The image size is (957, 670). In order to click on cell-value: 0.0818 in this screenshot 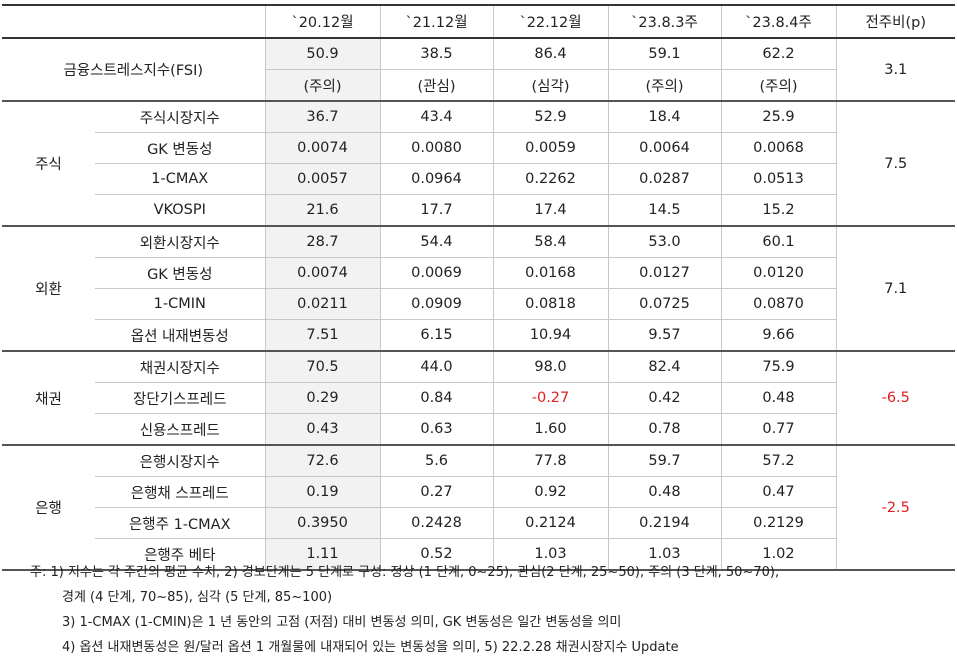, I will do `click(550, 304)`.